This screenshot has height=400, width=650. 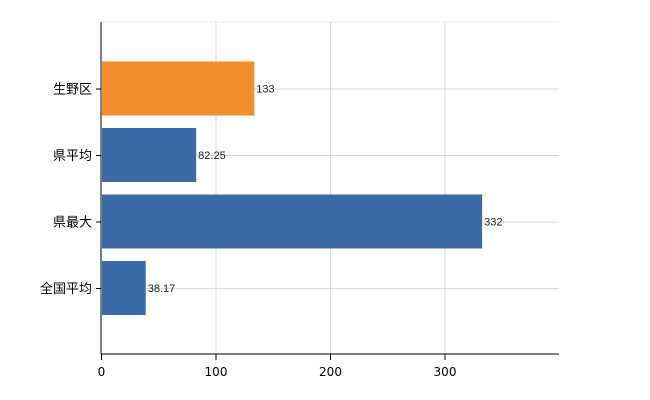 I want to click on data-label: 133, so click(x=265, y=90).